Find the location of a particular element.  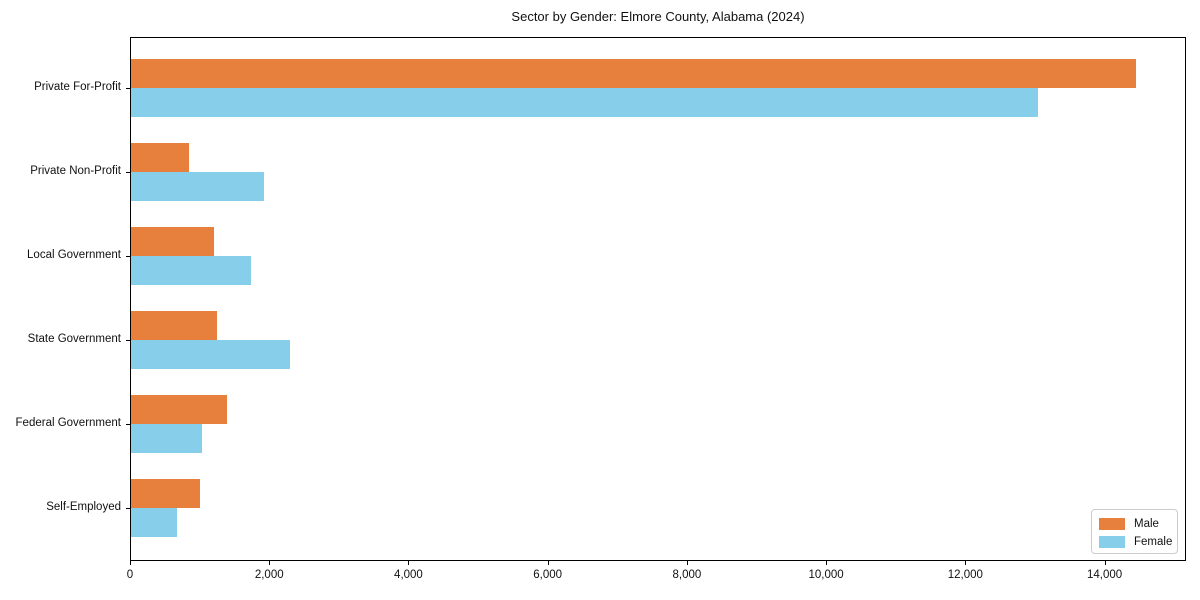

x-tick-label: 6,000 is located at coordinates (548, 575).